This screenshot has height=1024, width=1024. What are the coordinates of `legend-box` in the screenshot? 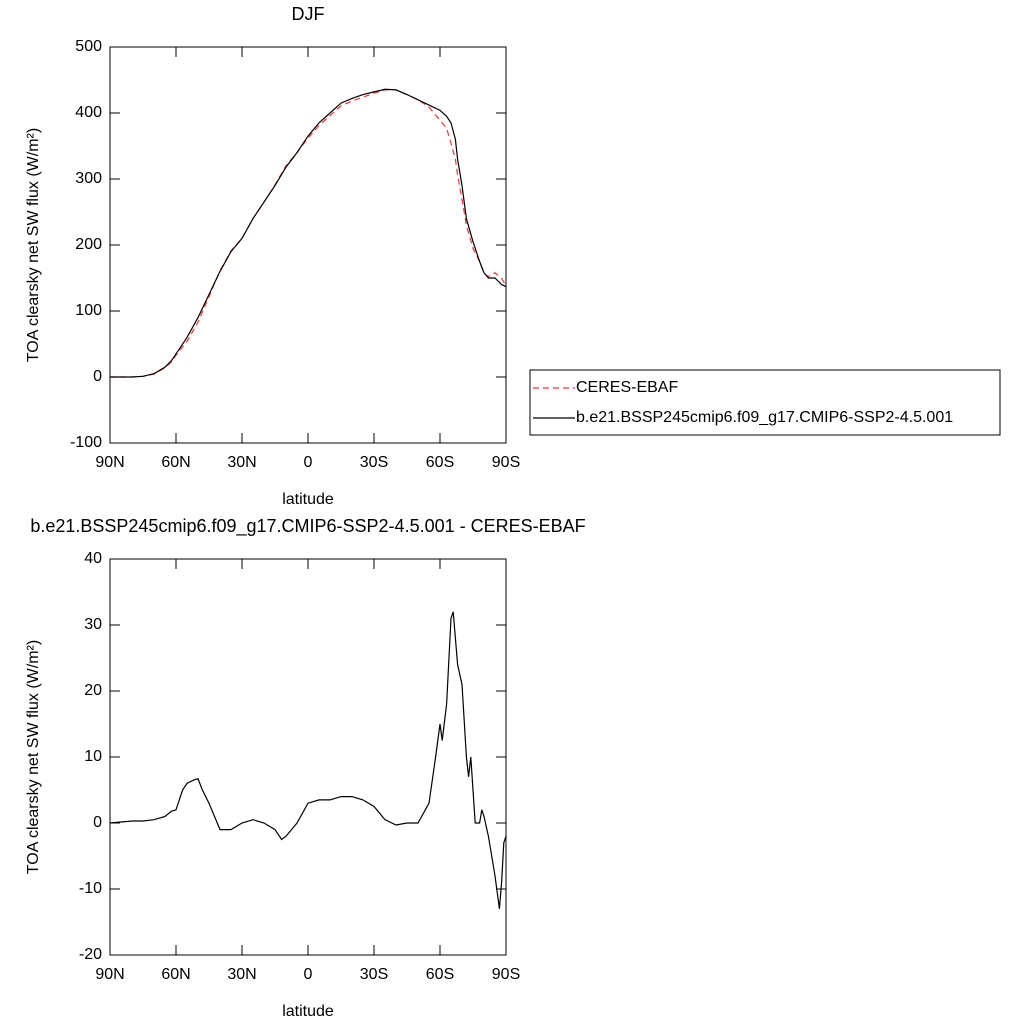 It's located at (765, 402).